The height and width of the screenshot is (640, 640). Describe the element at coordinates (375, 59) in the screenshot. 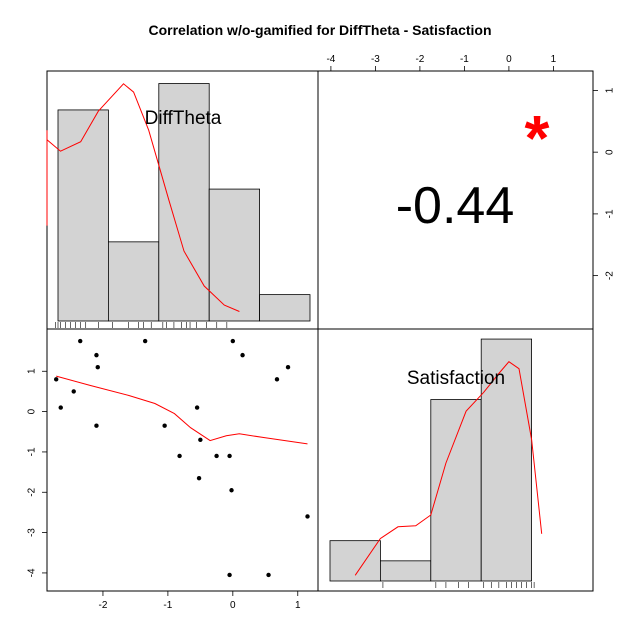

I see `x-axis-top-tick-label-1: -3` at that location.